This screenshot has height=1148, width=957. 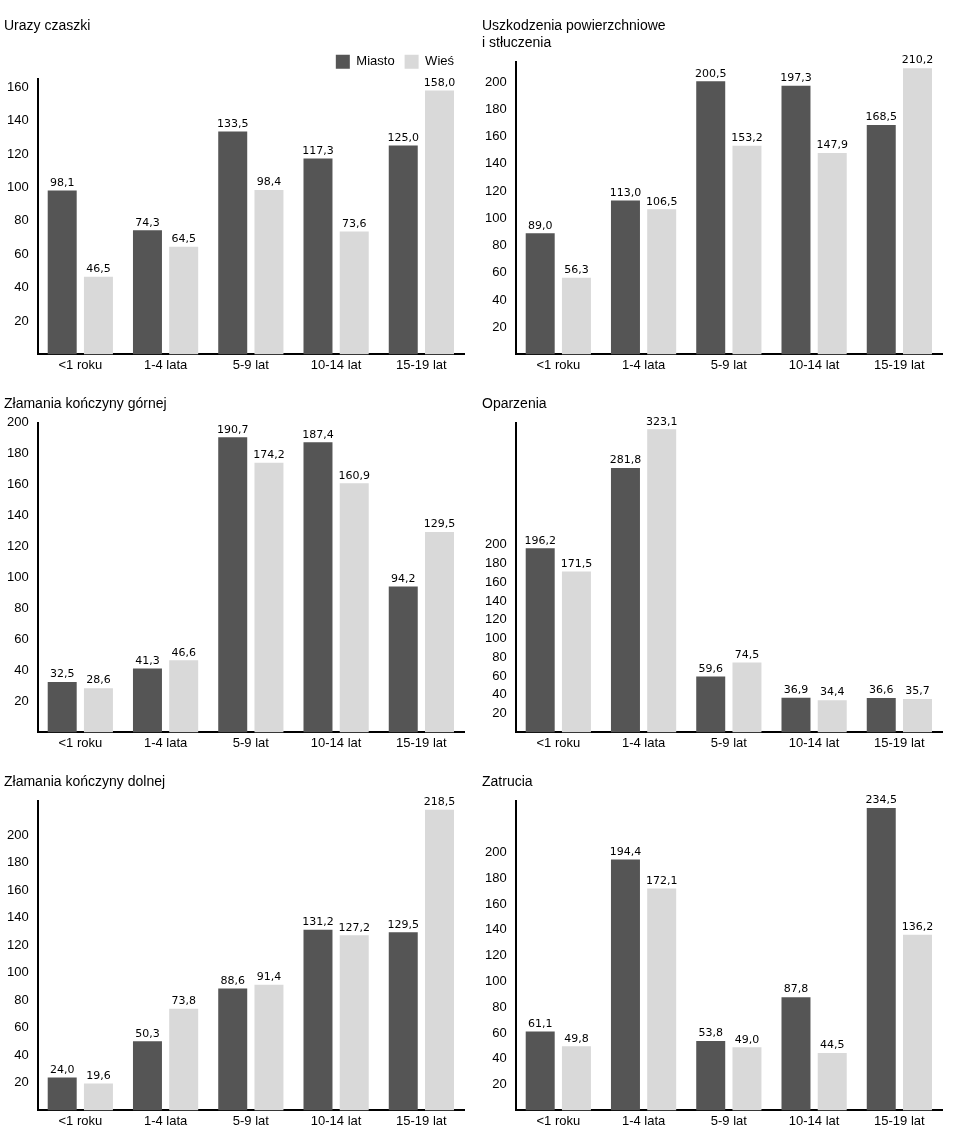 What do you see at coordinates (232, 429) in the screenshot?
I see `data-label: 190,7` at bounding box center [232, 429].